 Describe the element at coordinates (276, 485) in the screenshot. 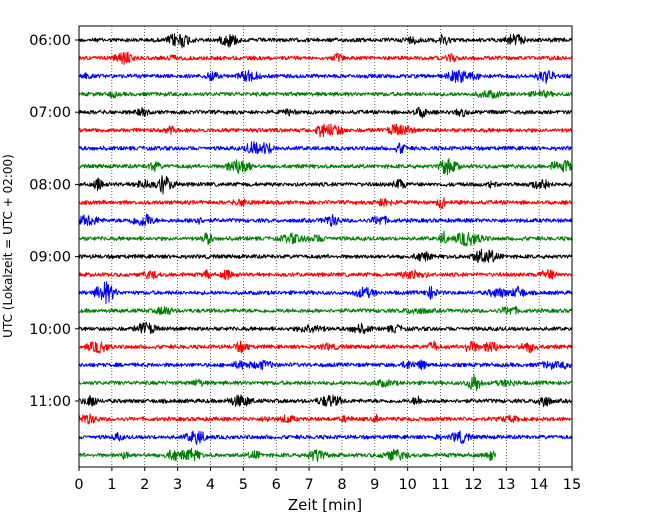

I see `x-tick-label-6: 6` at that location.